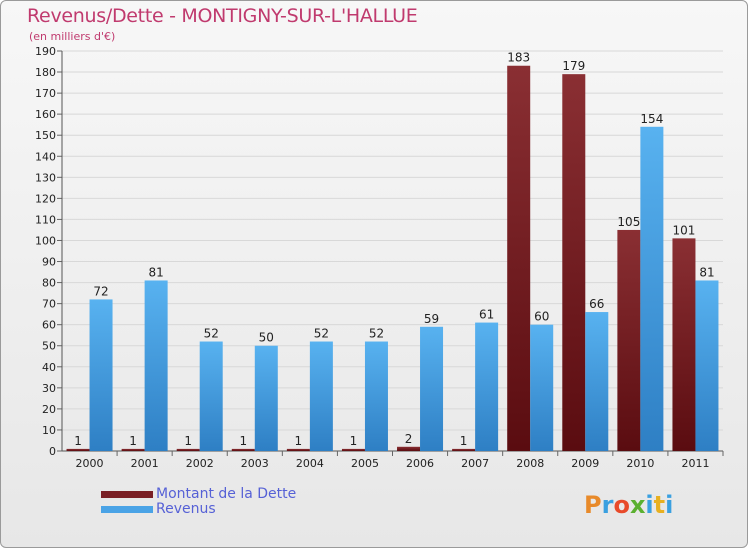 The height and width of the screenshot is (550, 750). I want to click on legend: Montant de la Dette Revenus, so click(198, 502).